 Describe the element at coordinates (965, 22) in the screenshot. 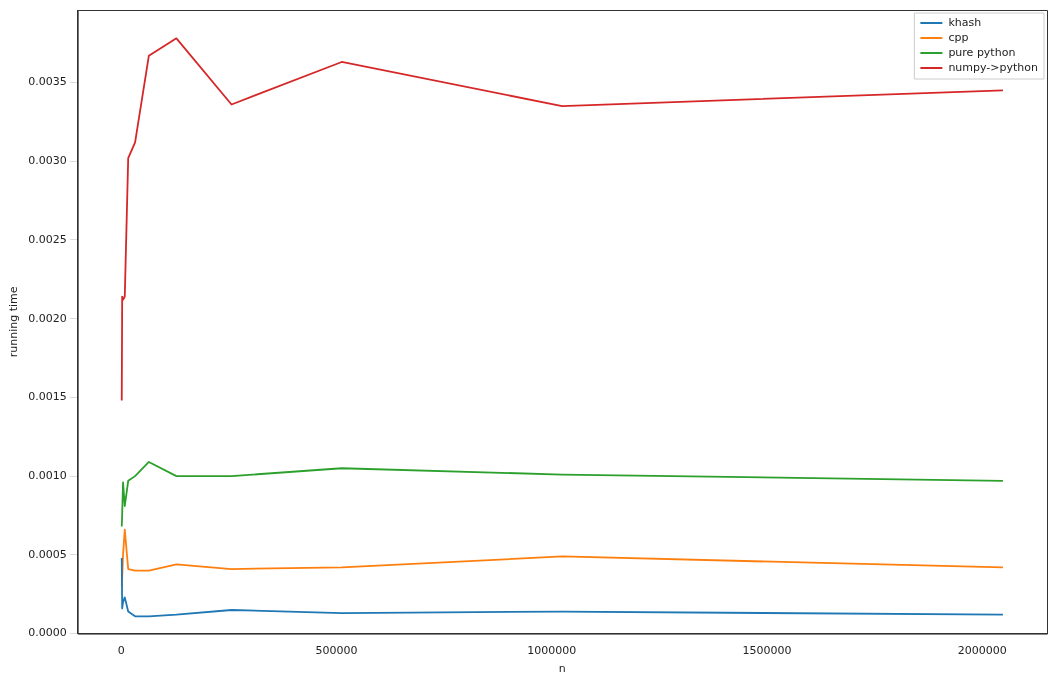

I see `legend-label: khash` at that location.